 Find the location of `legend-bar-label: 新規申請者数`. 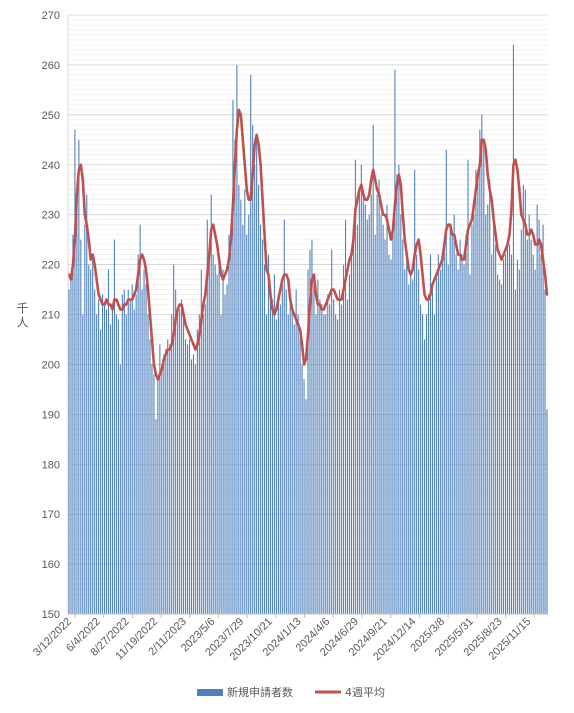

legend-bar-label: 新規申請者数 is located at coordinates (260, 692).